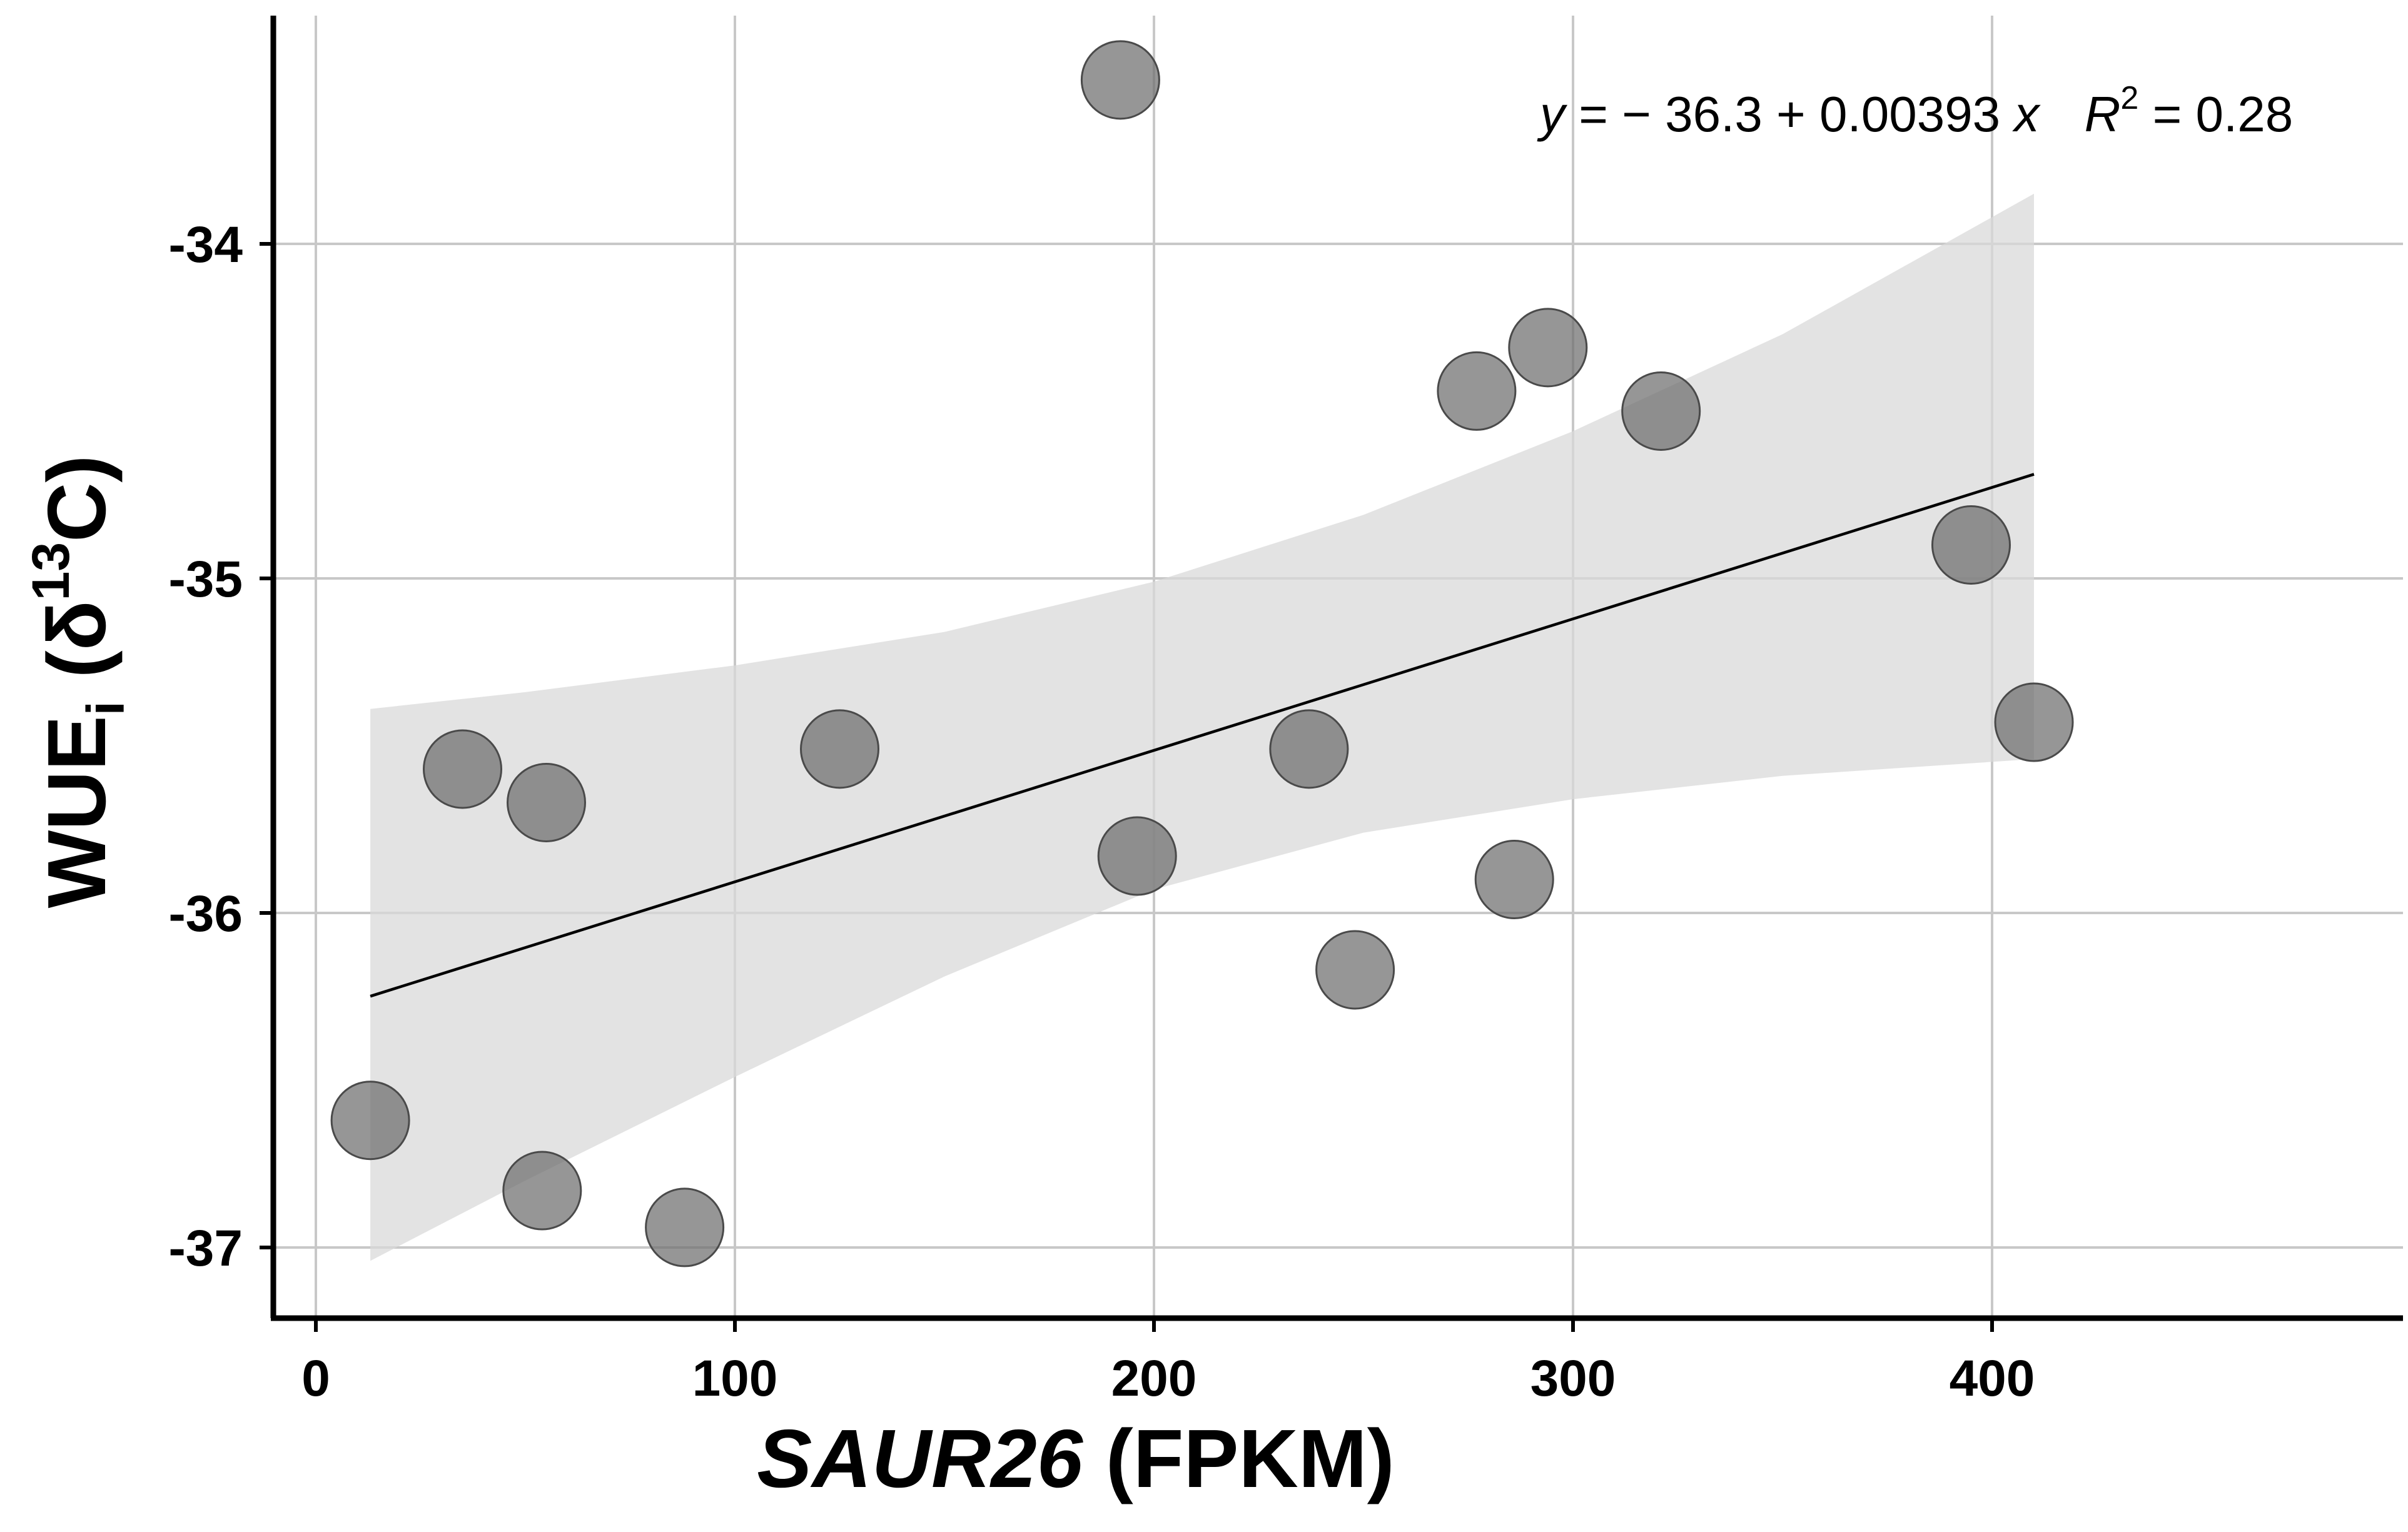 The width and height of the screenshot is (2408, 1532). I want to click on x-axis-title-unit: (FPKM), so click(1250, 1458).